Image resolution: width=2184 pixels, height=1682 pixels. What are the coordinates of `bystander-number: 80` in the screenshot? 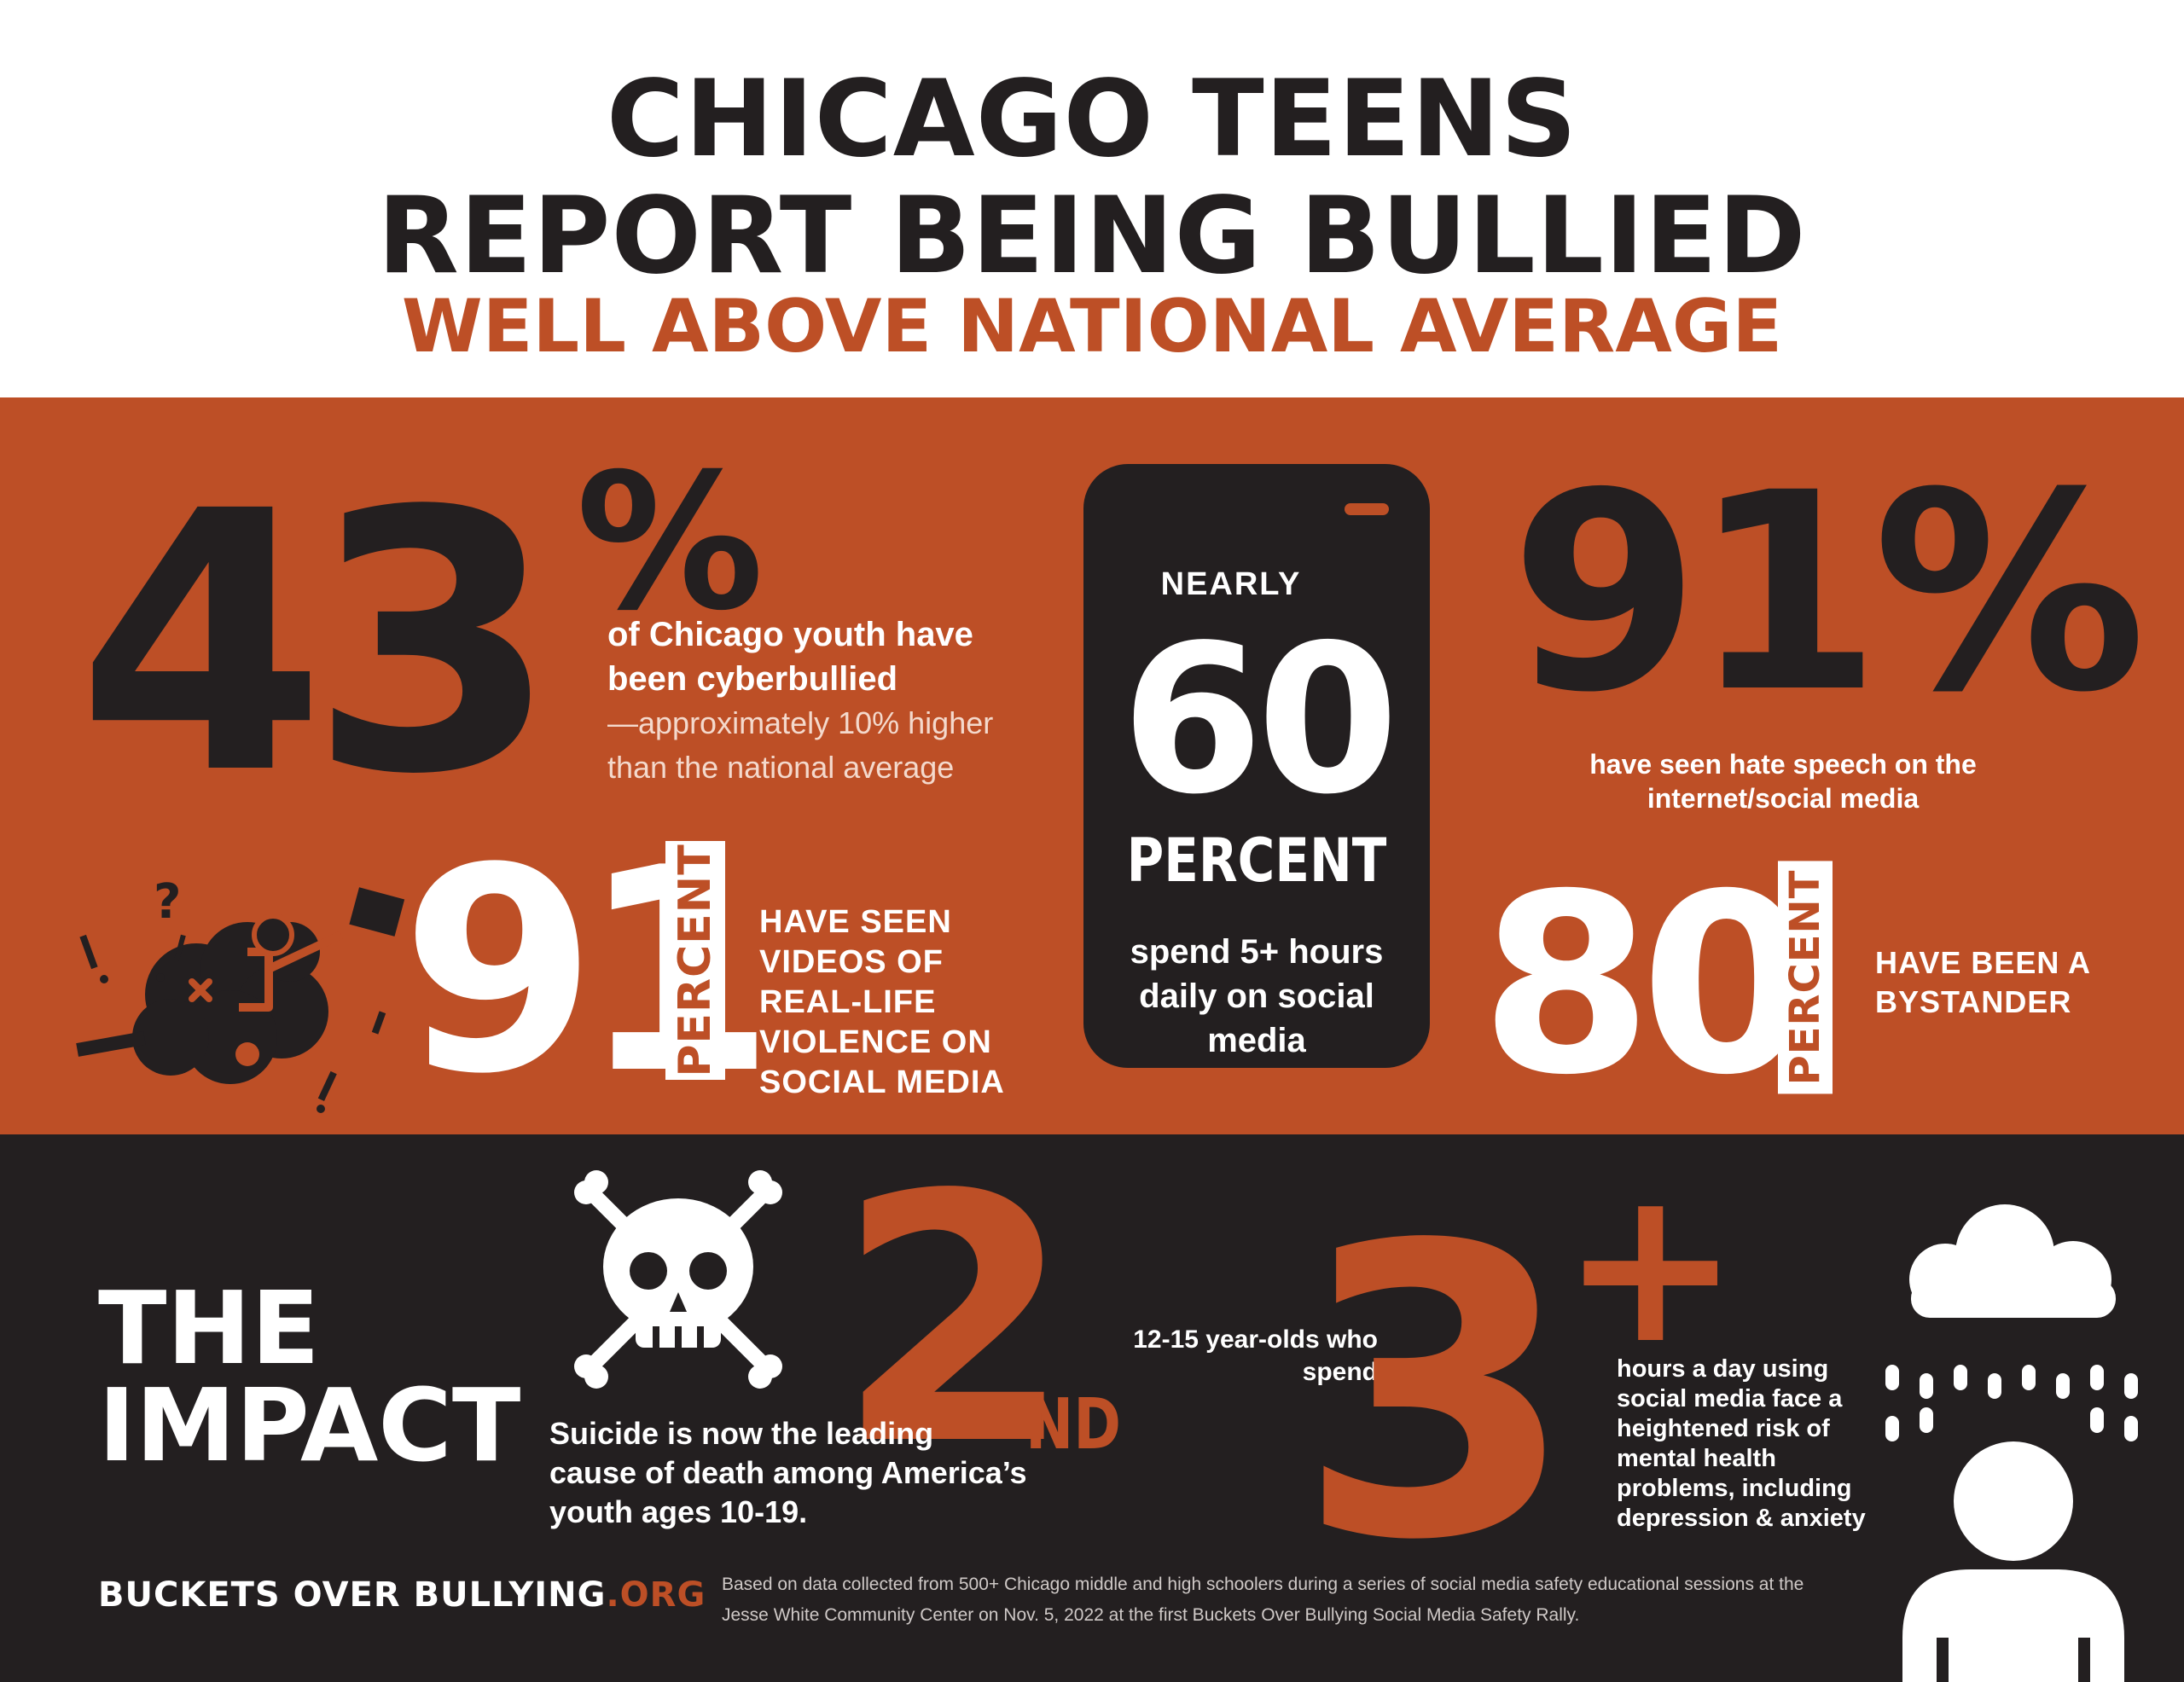 It's located at (1646, 985).